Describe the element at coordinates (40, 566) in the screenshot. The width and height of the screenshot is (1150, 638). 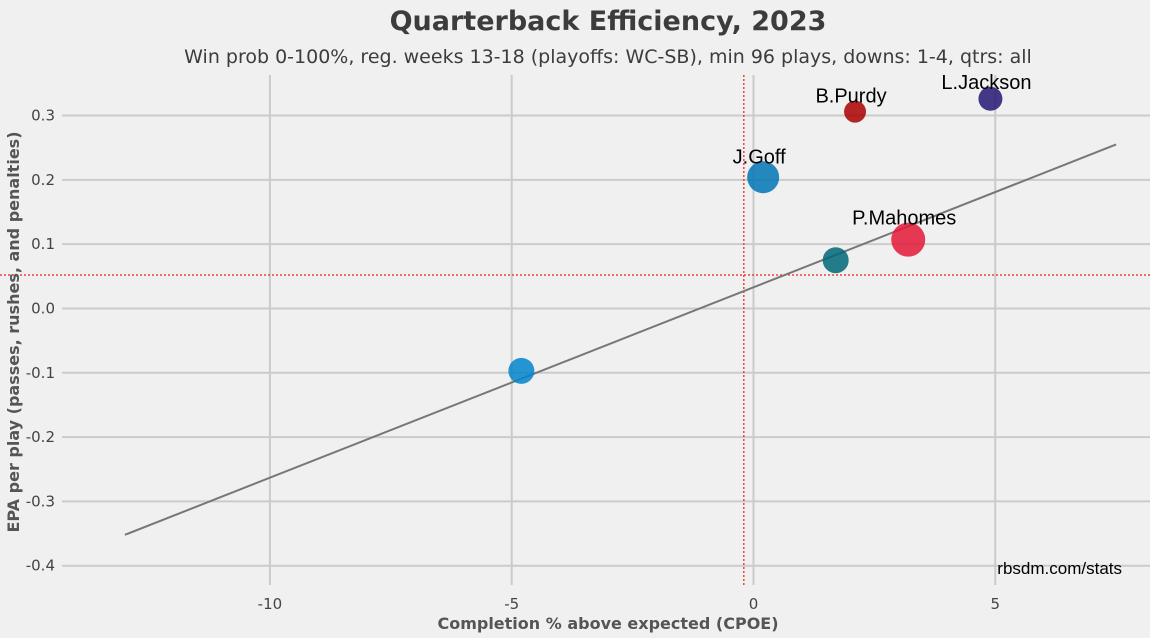
I see `y-tick-label: -0.4` at that location.